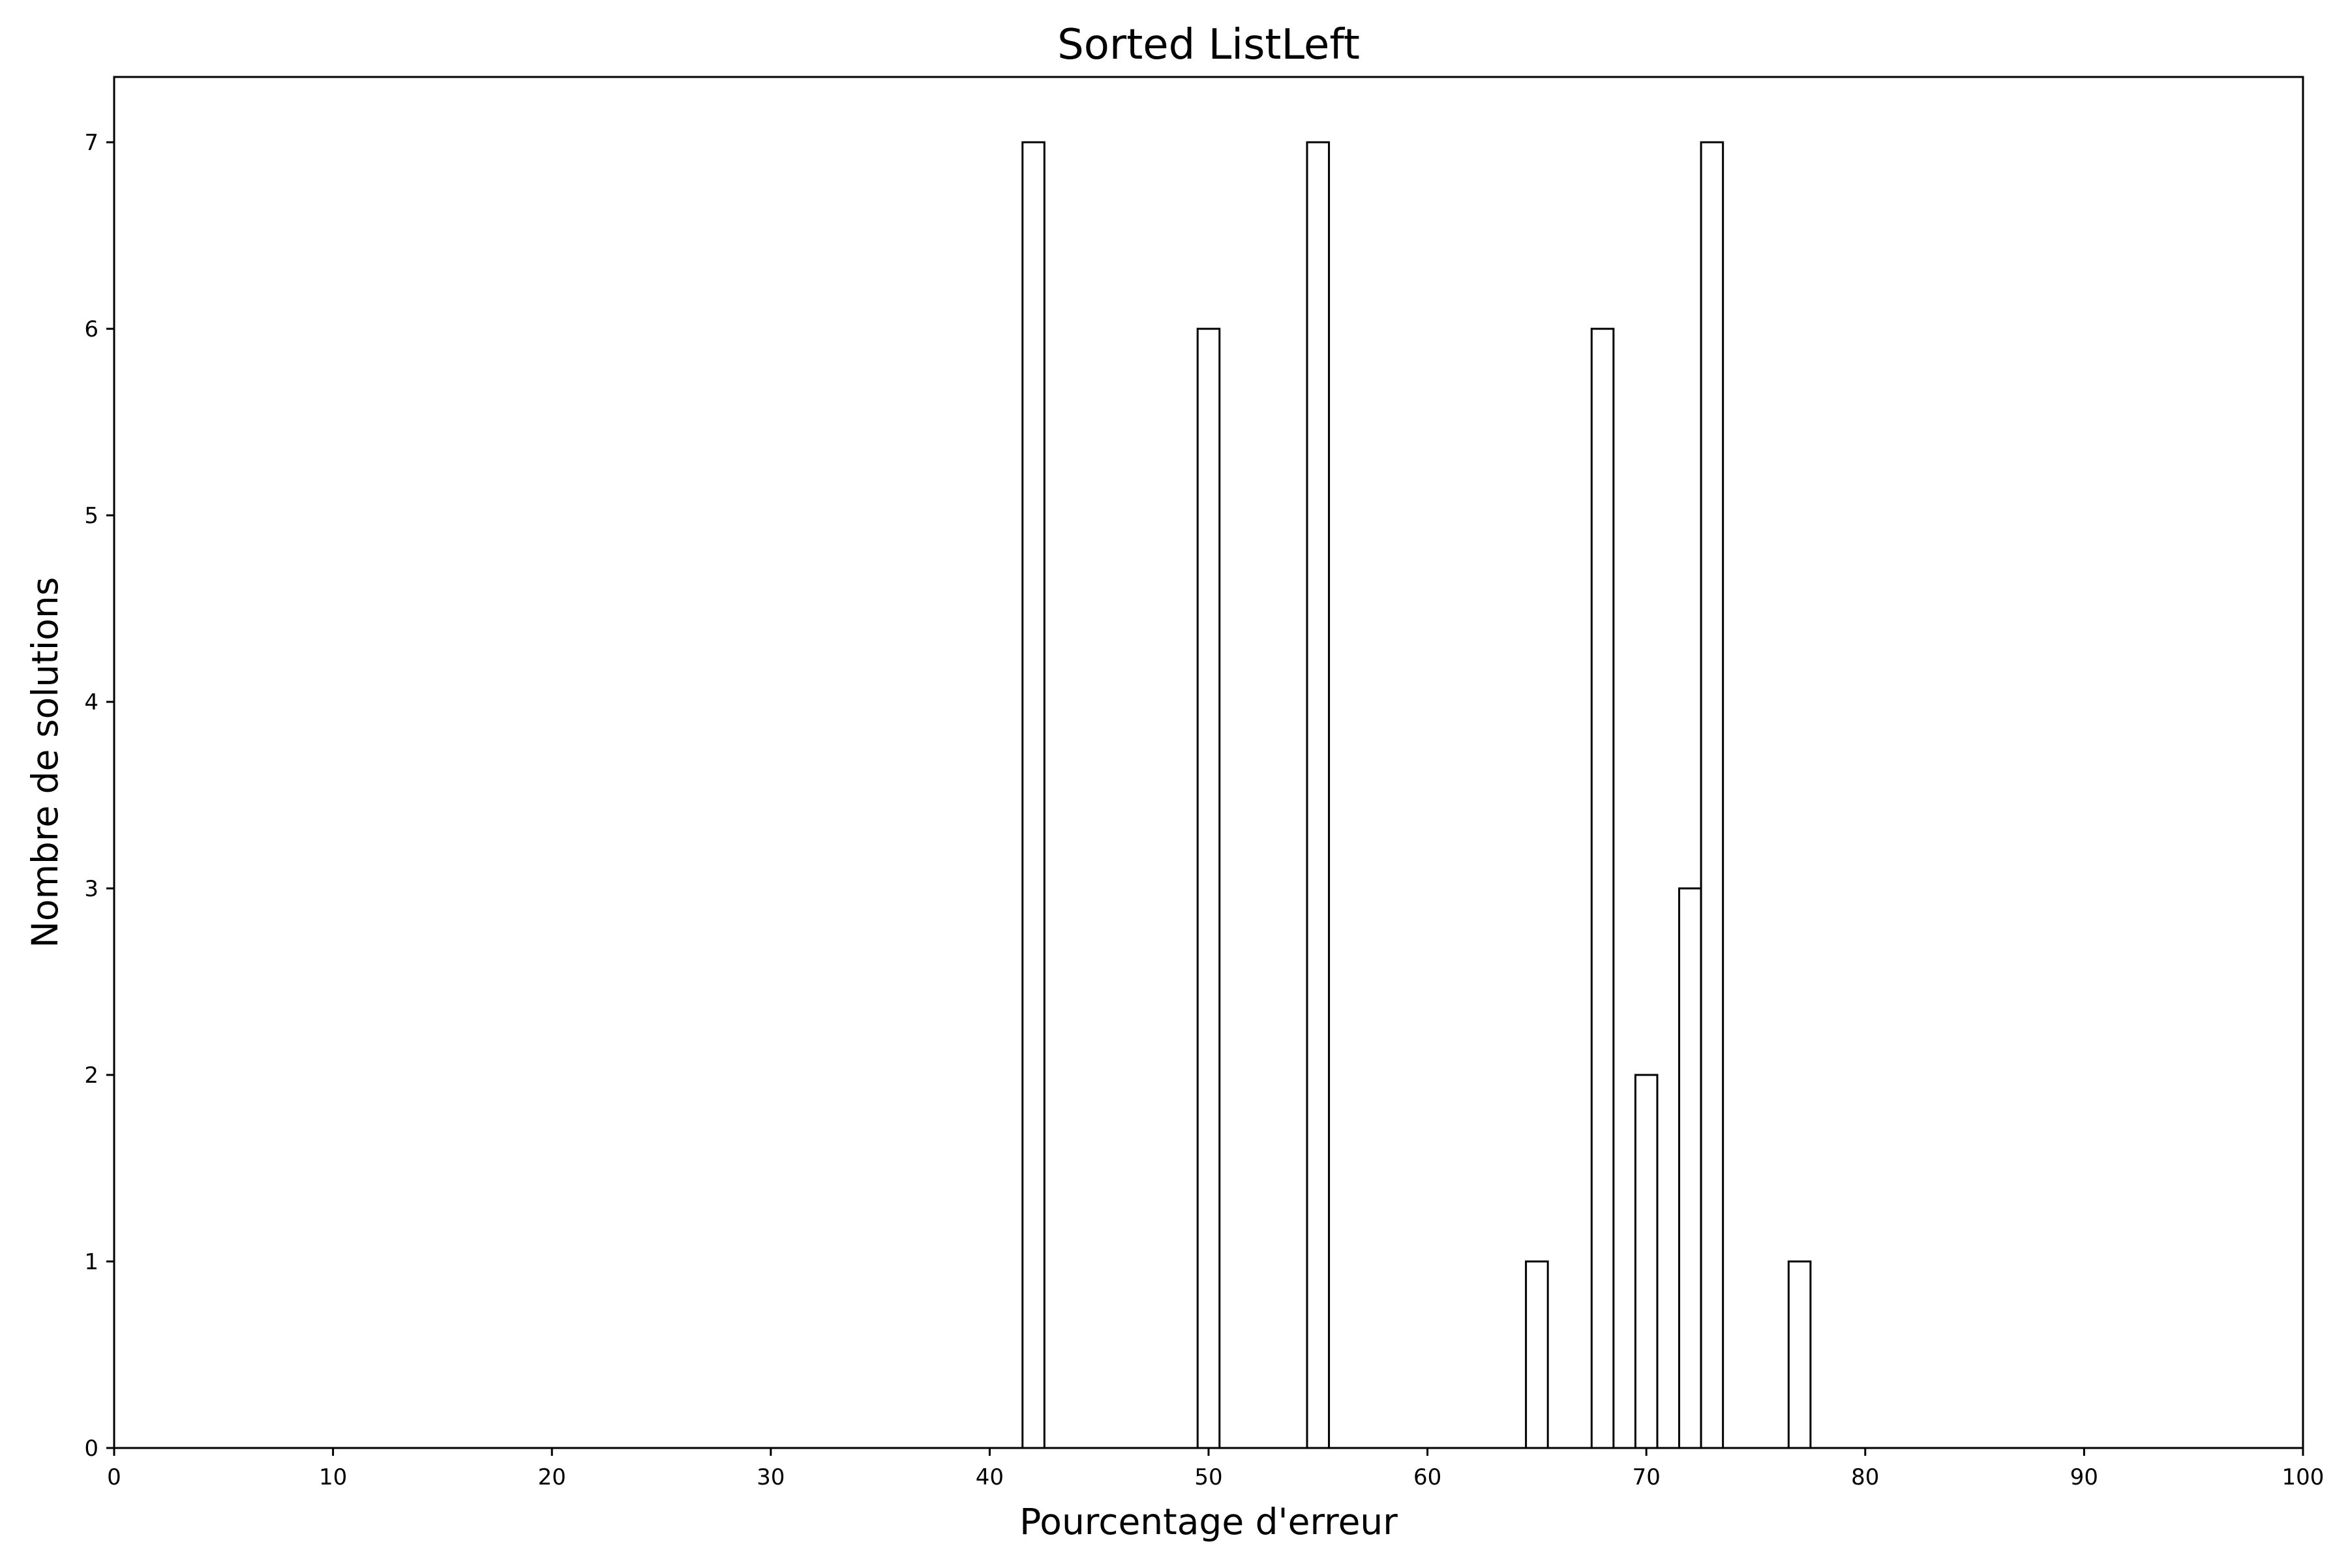 This screenshot has height=1568, width=2348. I want to click on y-tick-label: 3, so click(91, 889).